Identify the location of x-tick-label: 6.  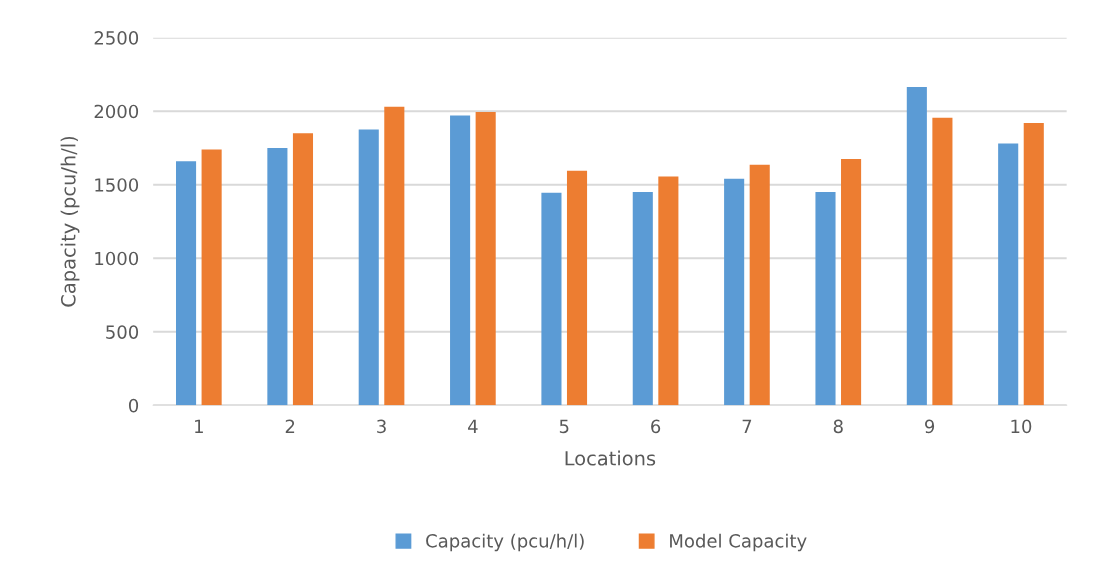
(656, 426).